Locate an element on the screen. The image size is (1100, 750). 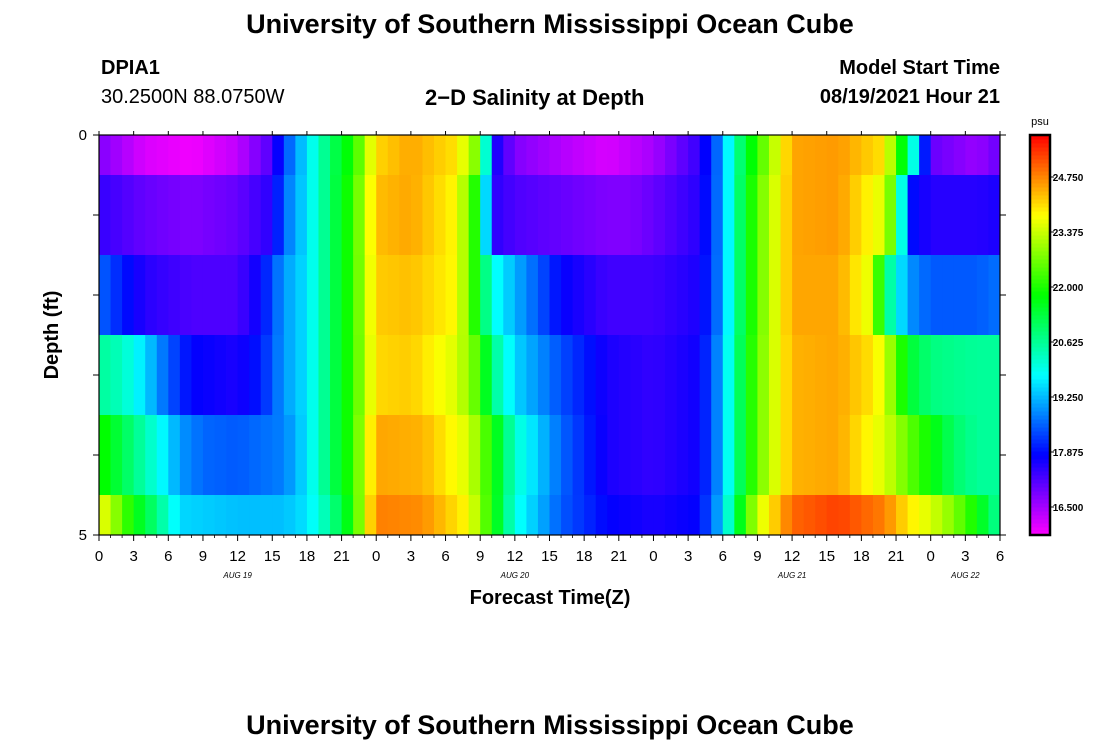
day-label: AUG 19 is located at coordinates (237, 575).